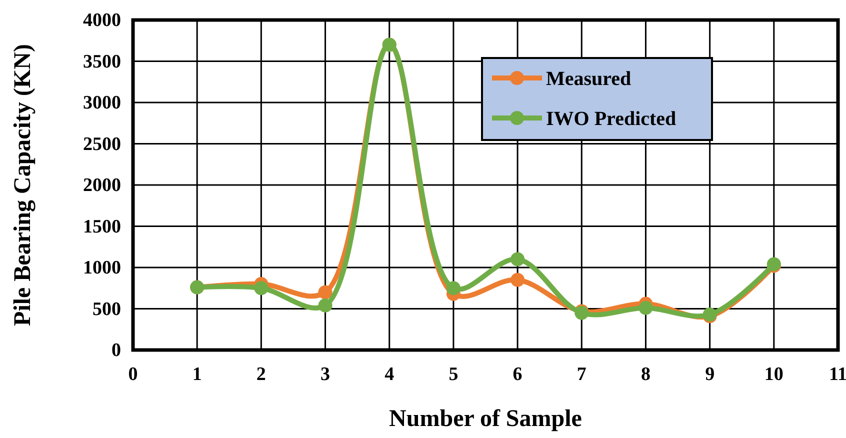 This screenshot has width=846, height=438. I want to click on x-tick-label: 6, so click(517, 374).